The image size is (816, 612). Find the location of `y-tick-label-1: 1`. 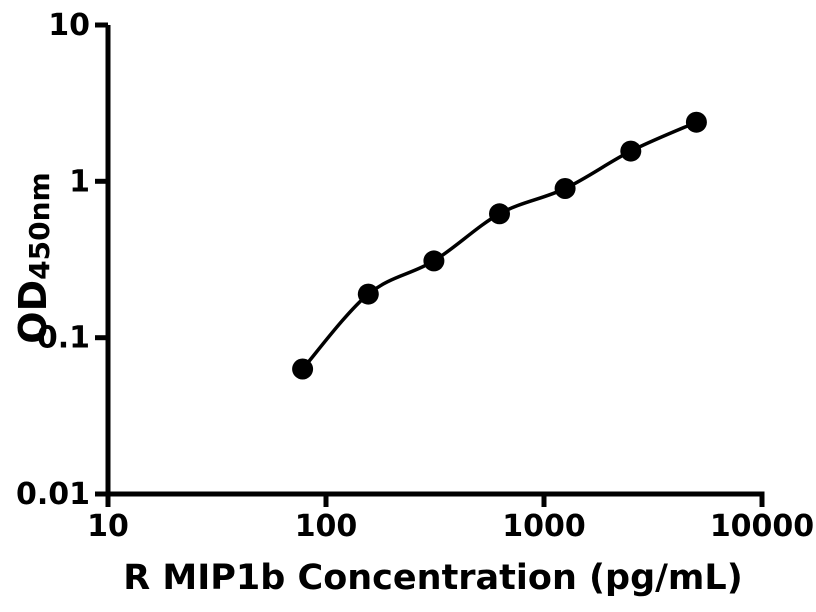

y-tick-label-1: 1 is located at coordinates (79, 181).